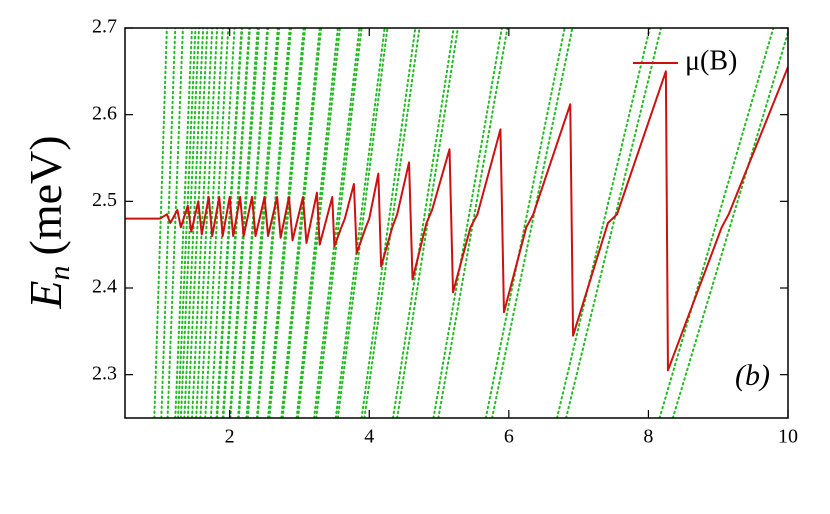  Describe the element at coordinates (509, 437) in the screenshot. I see `x-tick-label: 6` at that location.